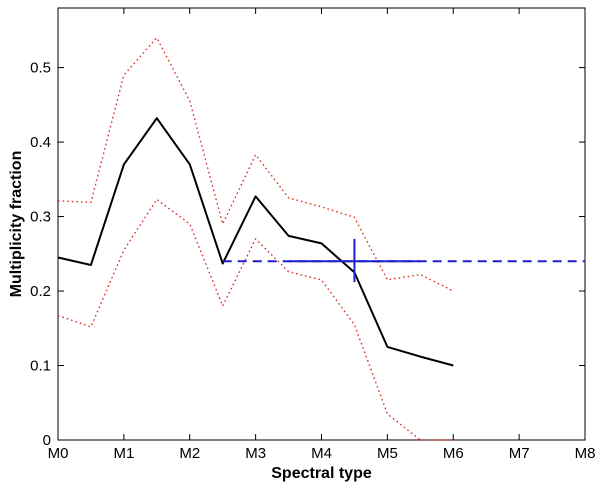 The height and width of the screenshot is (485, 600). What do you see at coordinates (40, 366) in the screenshot?
I see `y-tick-label: 0.1` at bounding box center [40, 366].